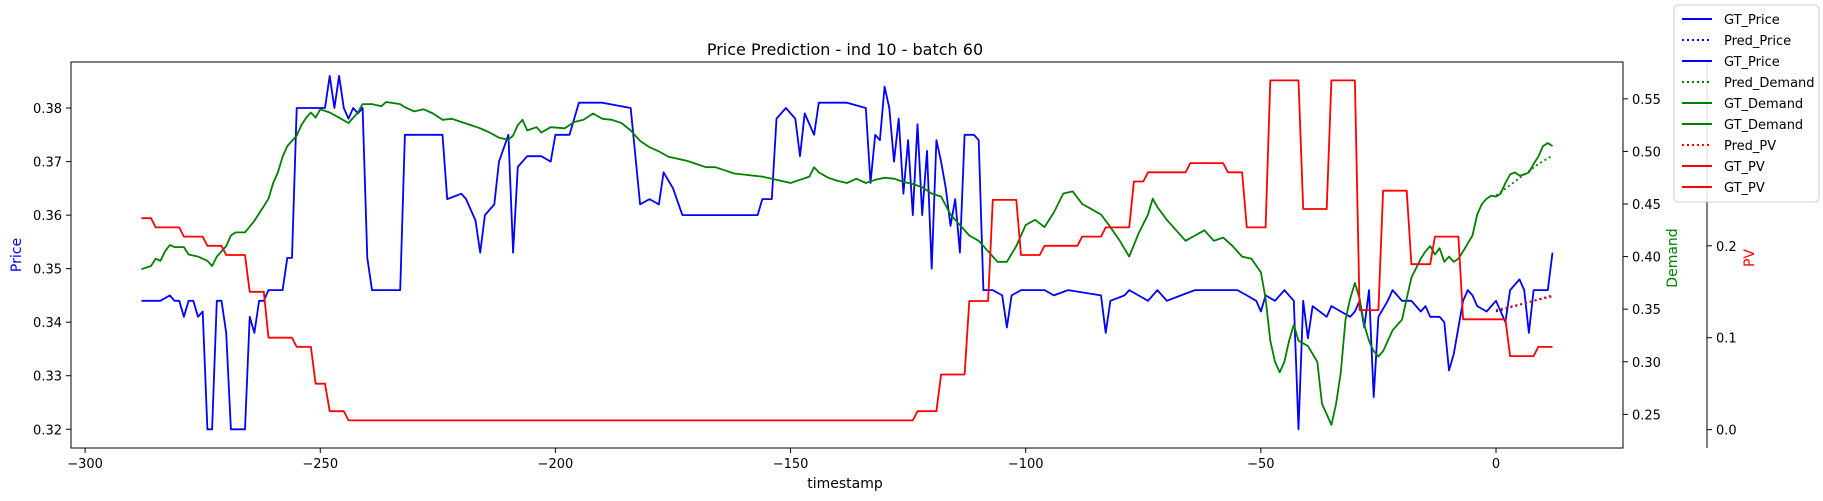 The height and width of the screenshot is (501, 1823). What do you see at coordinates (17, 255) in the screenshot?
I see `price-y-axis-label: Price` at bounding box center [17, 255].